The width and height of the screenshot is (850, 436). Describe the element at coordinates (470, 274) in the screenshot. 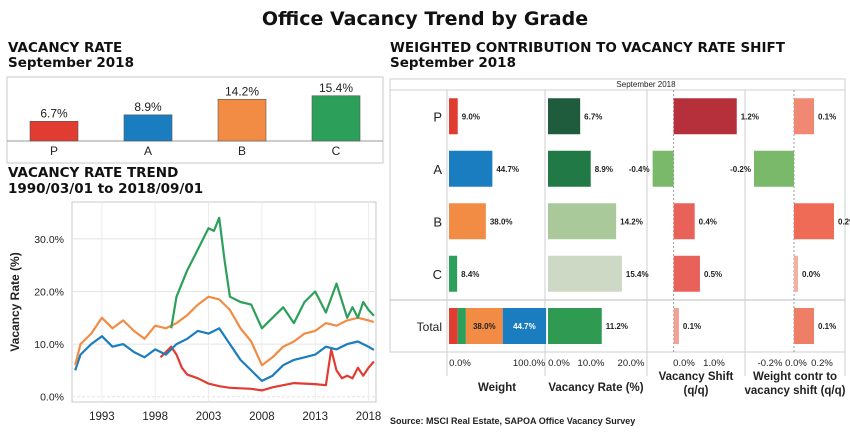

I see `weight-label-C: 8.4%` at that location.